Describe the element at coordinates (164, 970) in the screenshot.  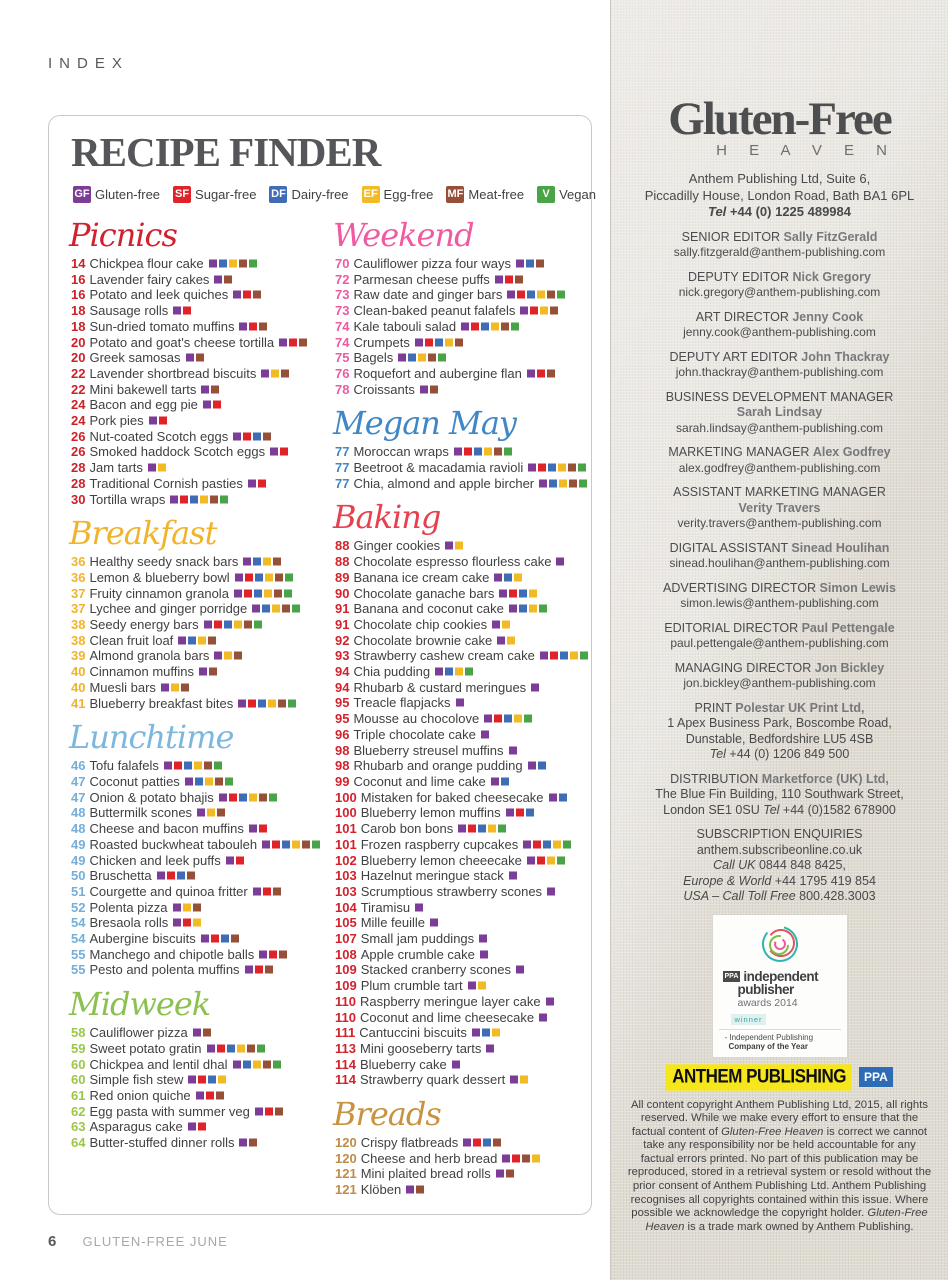
I see `recipe-name: Pesto and polenta muffins` at that location.